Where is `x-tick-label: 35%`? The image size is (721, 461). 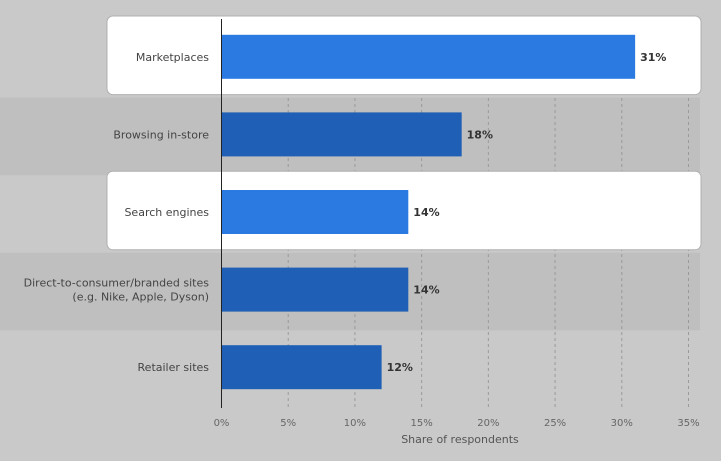
x-tick-label: 35% is located at coordinates (688, 423).